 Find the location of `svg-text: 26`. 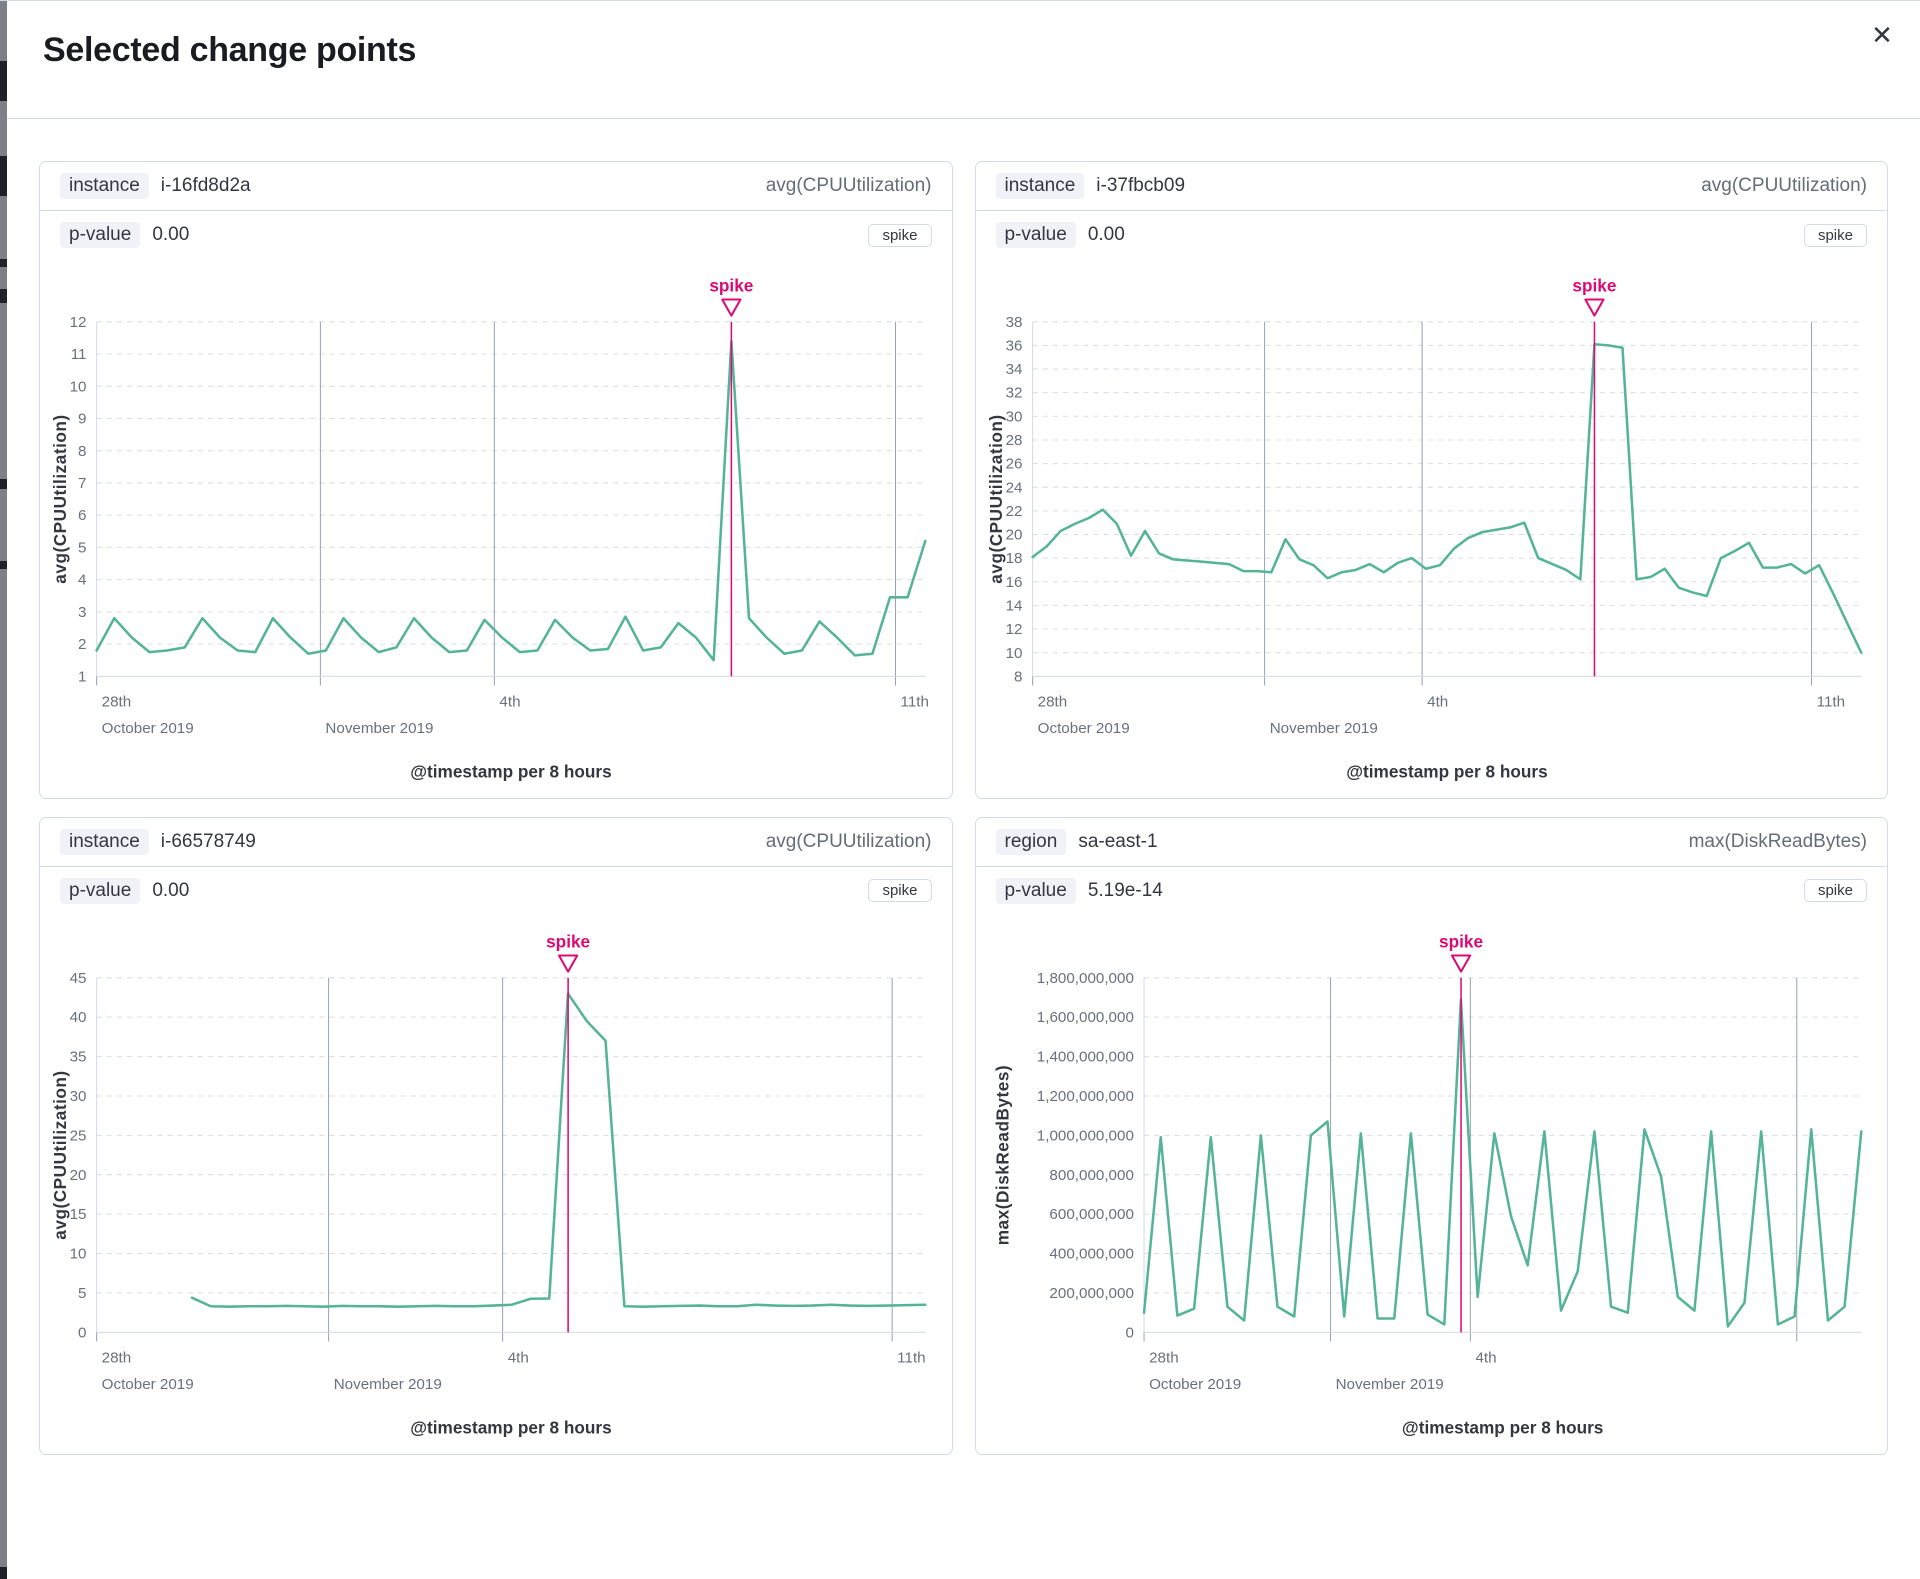

svg-text: 26 is located at coordinates (1013, 464).